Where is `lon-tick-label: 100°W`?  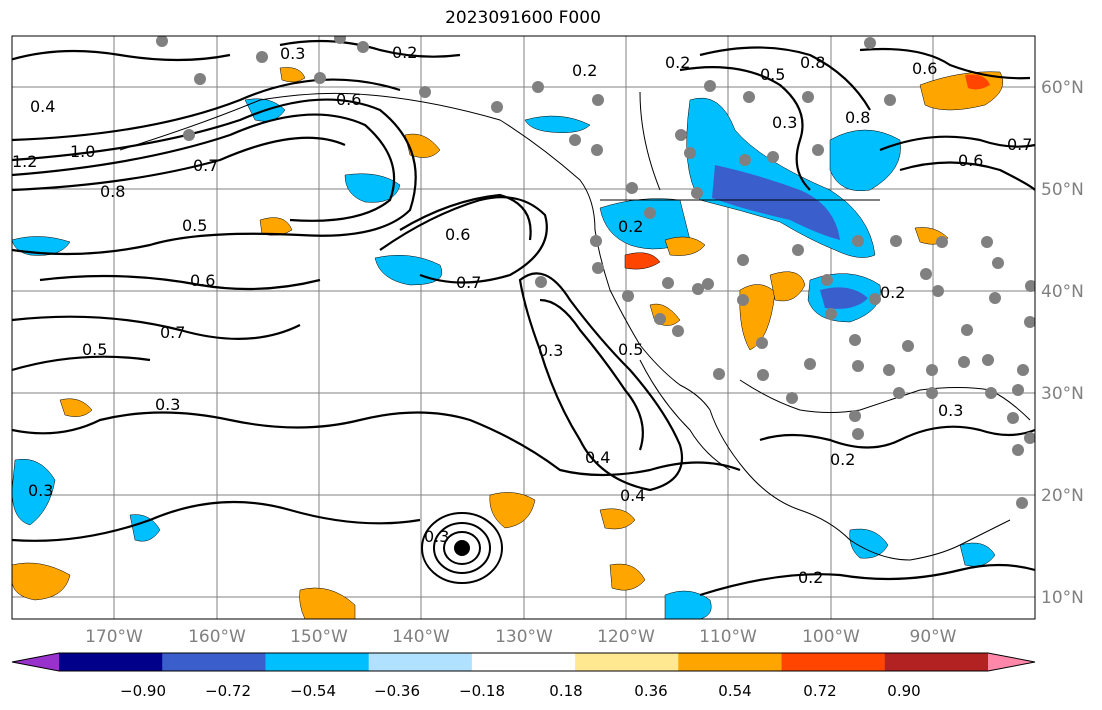
lon-tick-label: 100°W is located at coordinates (831, 637).